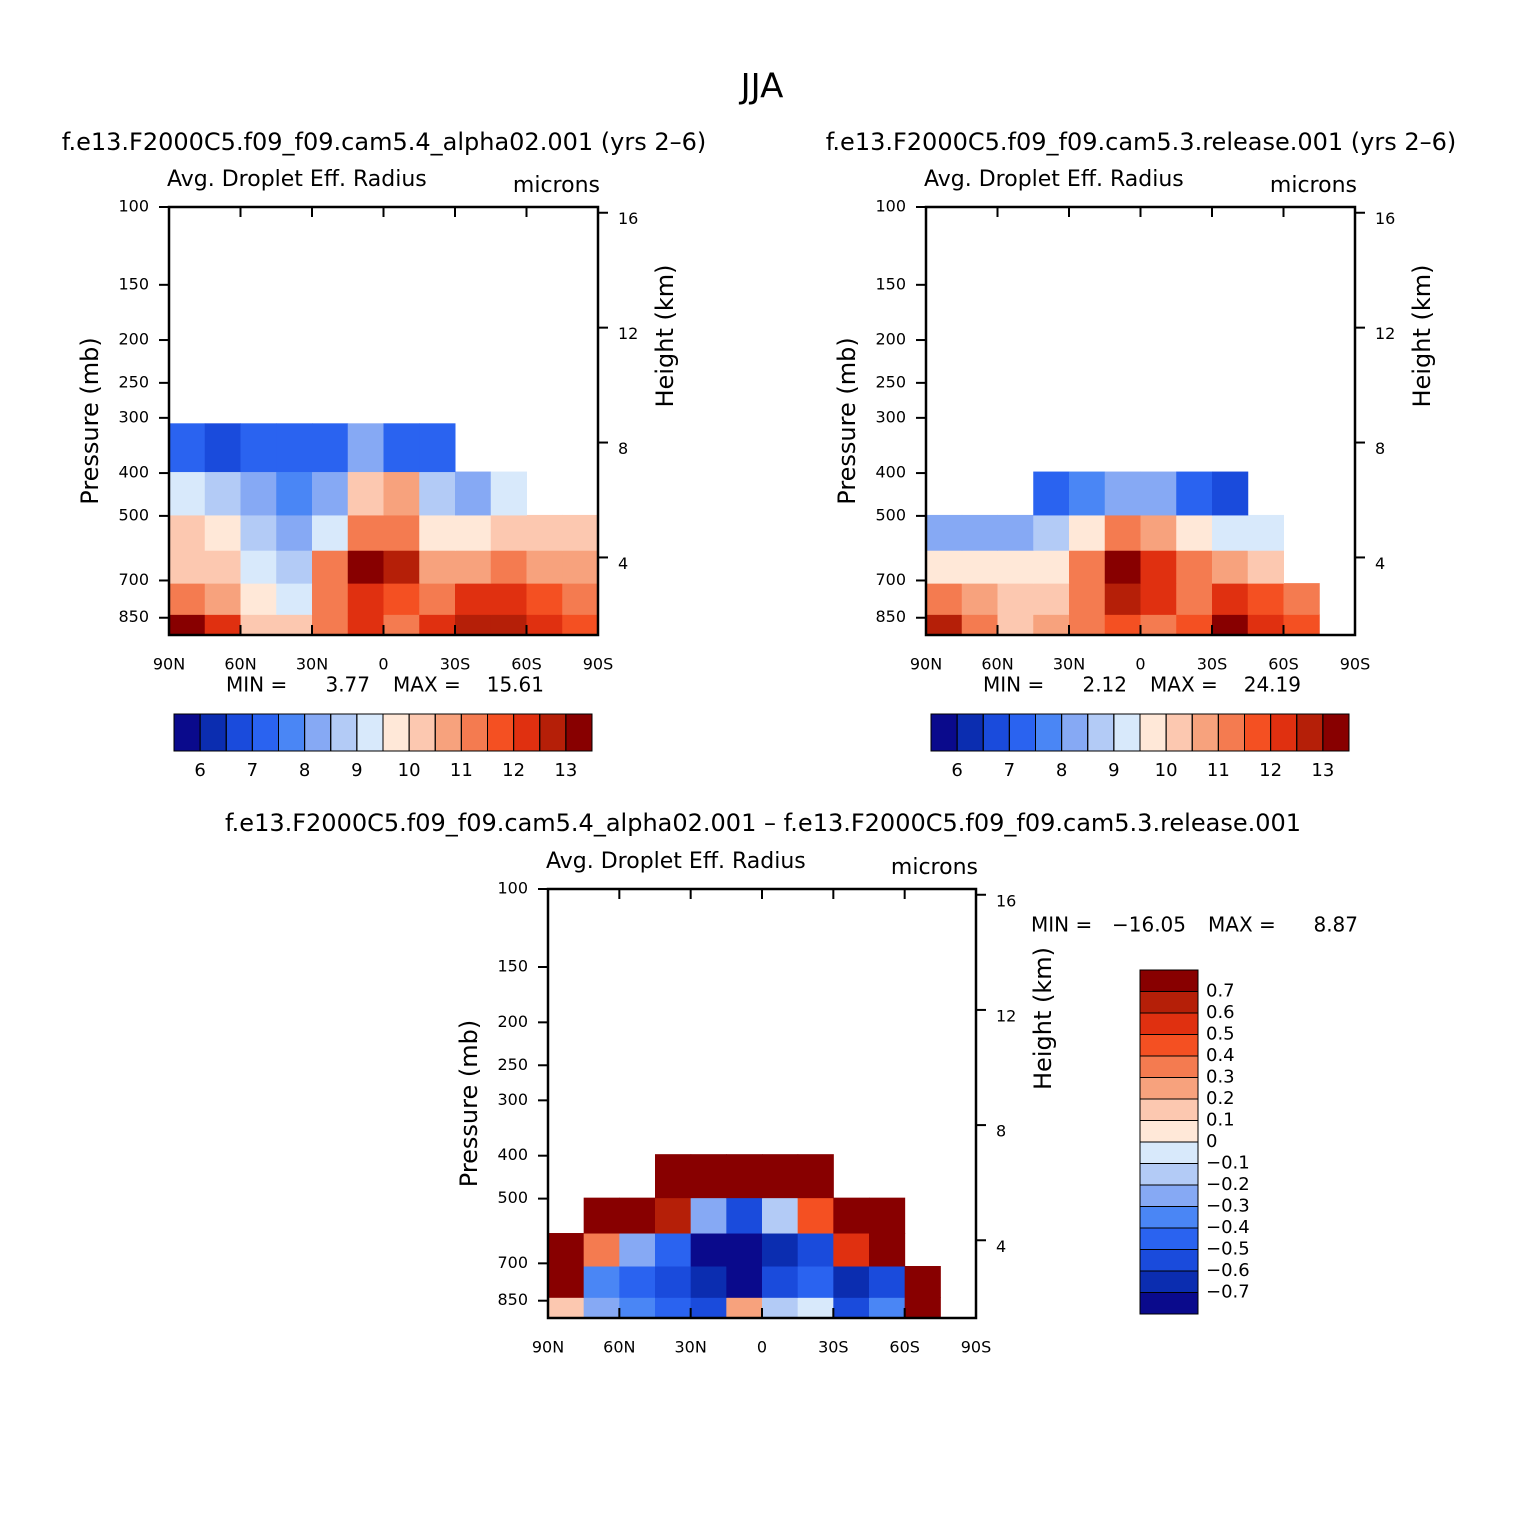  What do you see at coordinates (1220, 1034) in the screenshot?
I see `colorbar-tick-label: 0.5` at bounding box center [1220, 1034].